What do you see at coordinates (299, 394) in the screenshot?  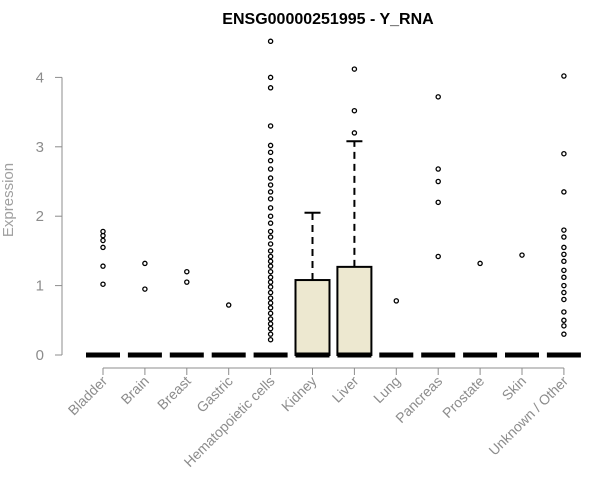 I see `x-tick-label: Kidney` at bounding box center [299, 394].